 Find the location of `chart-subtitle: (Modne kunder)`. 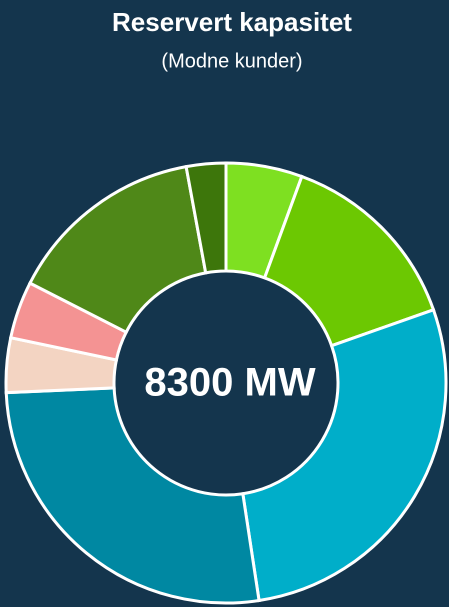

chart-subtitle: (Modne kunder) is located at coordinates (231, 61).